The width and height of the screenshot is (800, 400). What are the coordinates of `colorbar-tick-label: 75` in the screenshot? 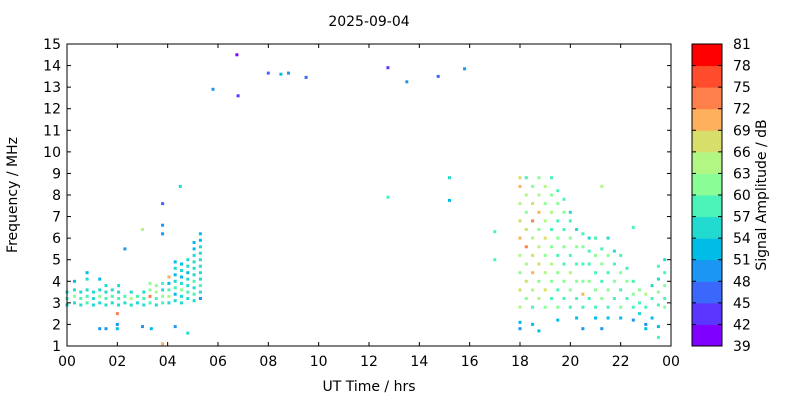 It's located at (742, 88).